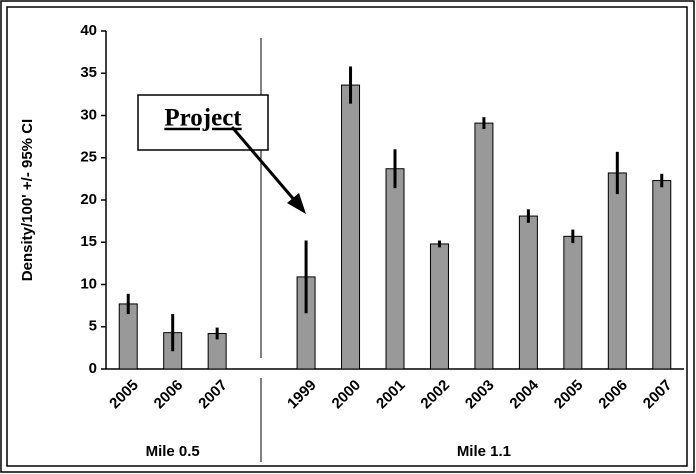  Describe the element at coordinates (88, 199) in the screenshot. I see `y-tick-label: 20` at that location.